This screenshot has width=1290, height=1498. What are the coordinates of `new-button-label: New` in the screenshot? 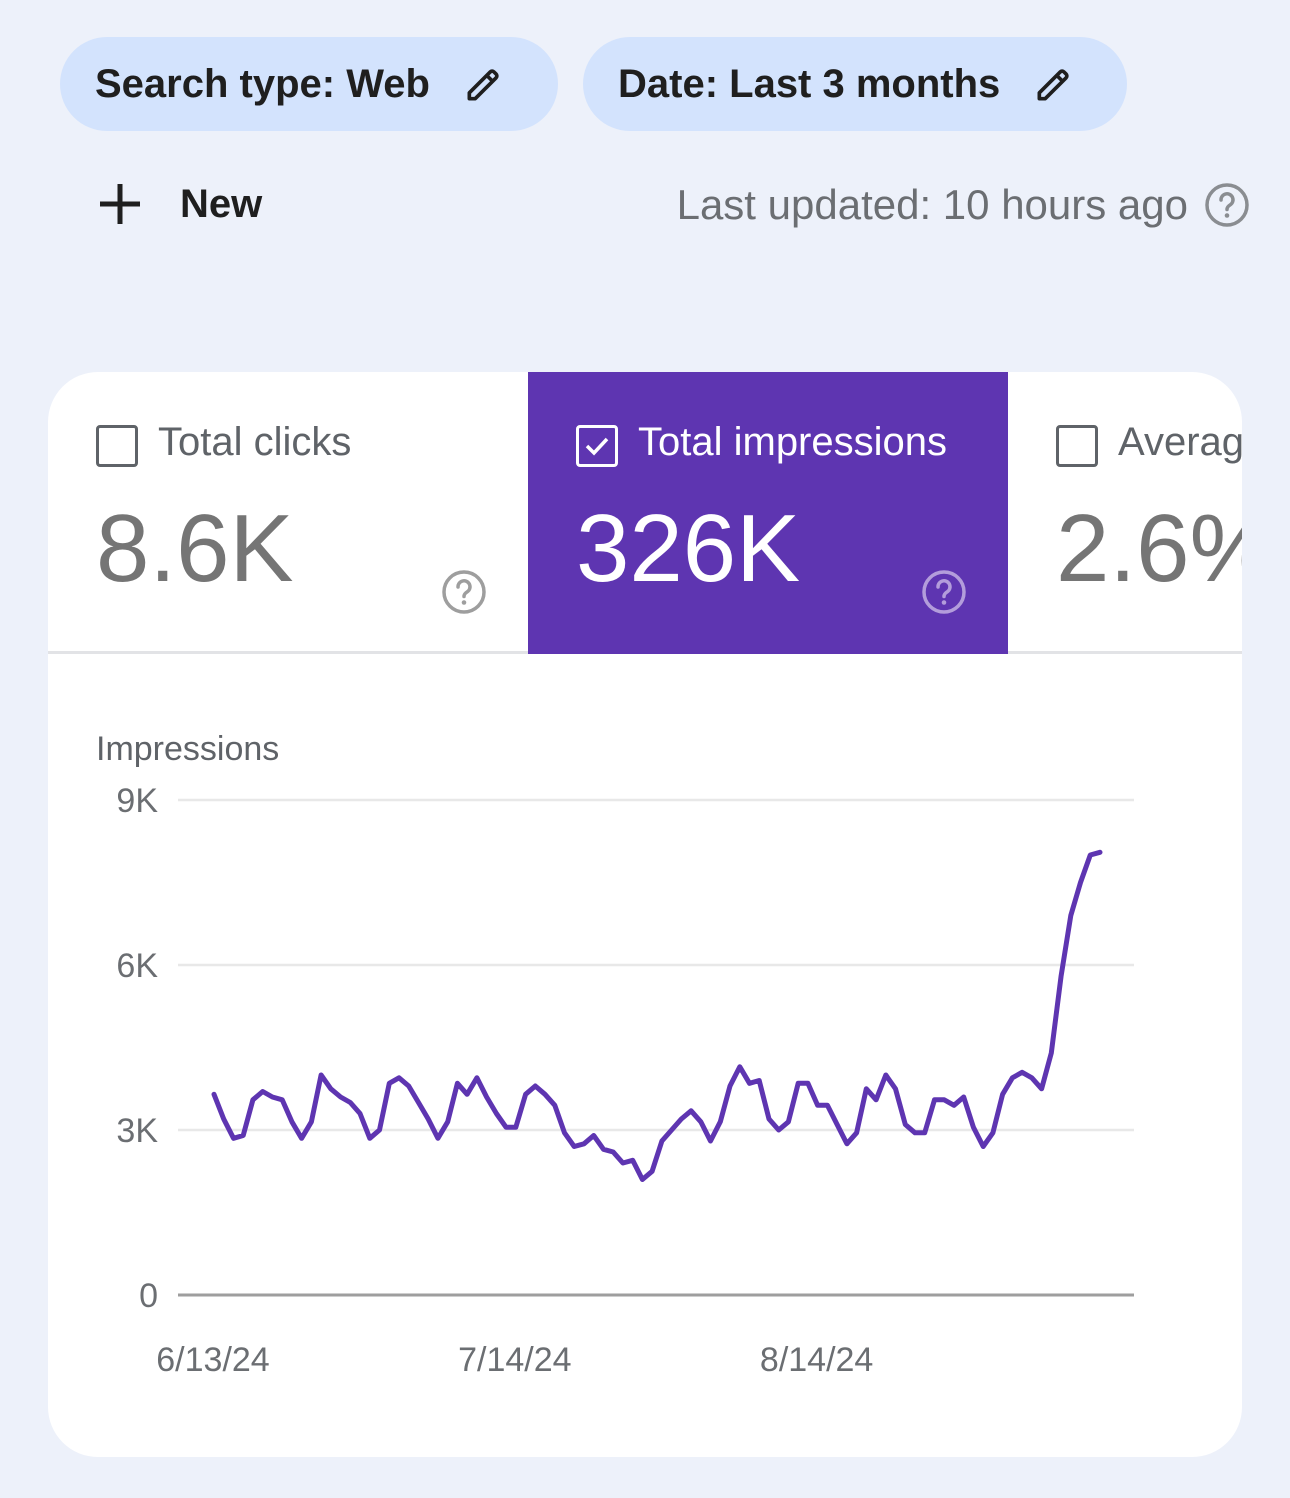 It's located at (221, 203).